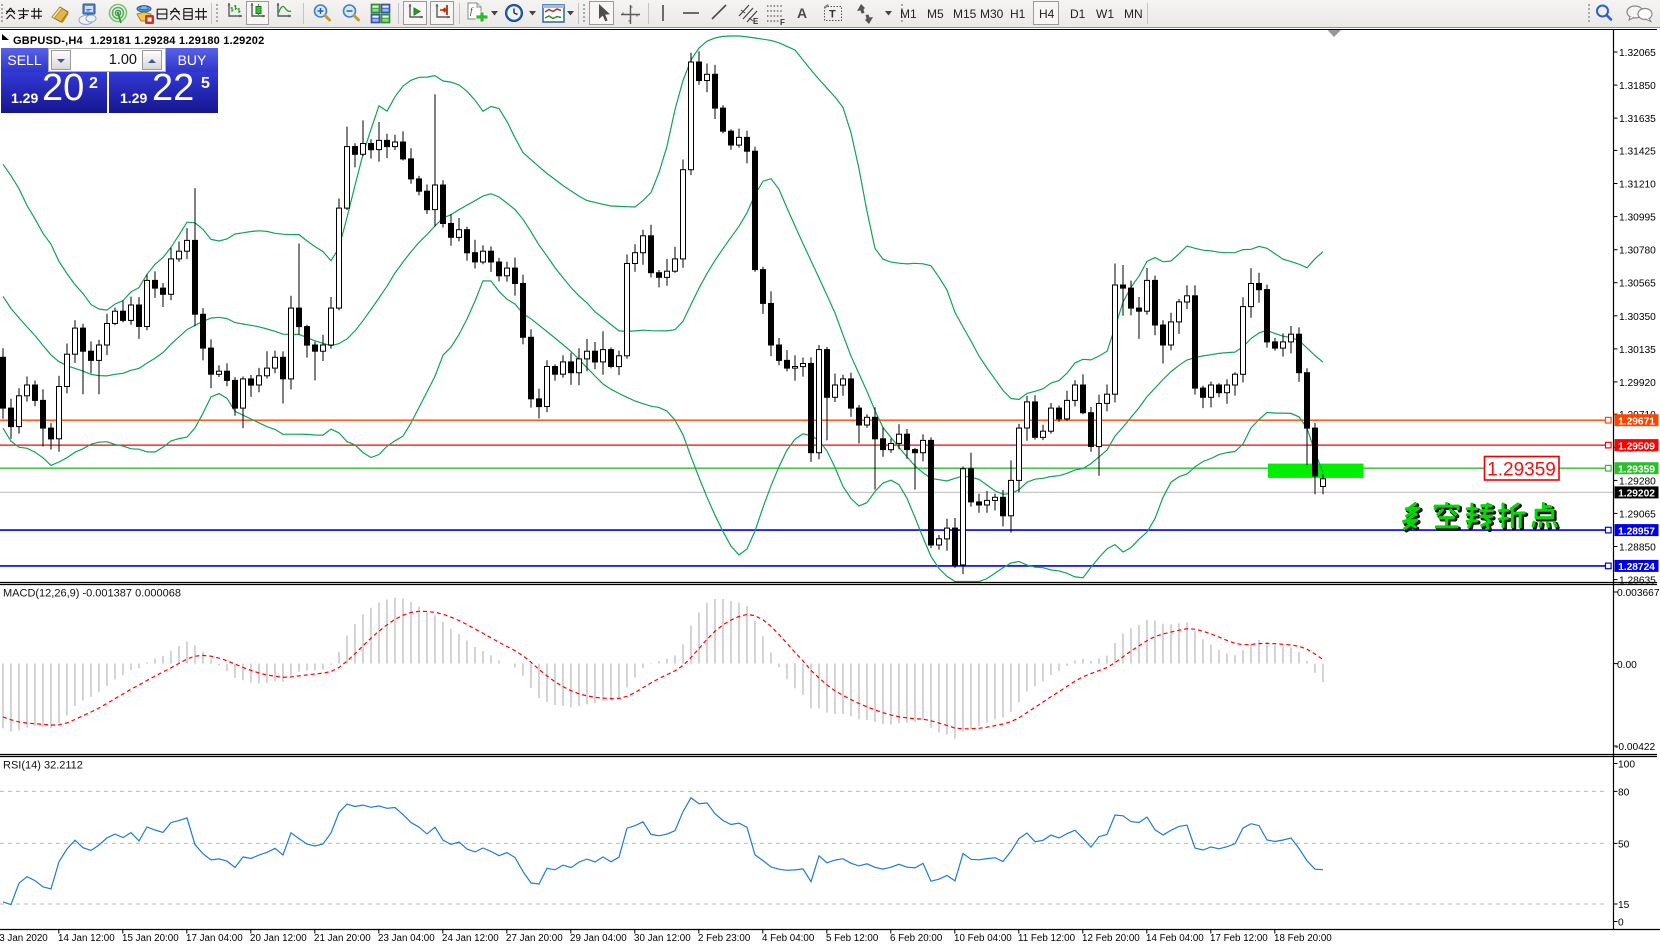 Image resolution: width=1660 pixels, height=946 pixels. What do you see at coordinates (1637, 284) in the screenshot?
I see `svg-text: 1.30565` at bounding box center [1637, 284].